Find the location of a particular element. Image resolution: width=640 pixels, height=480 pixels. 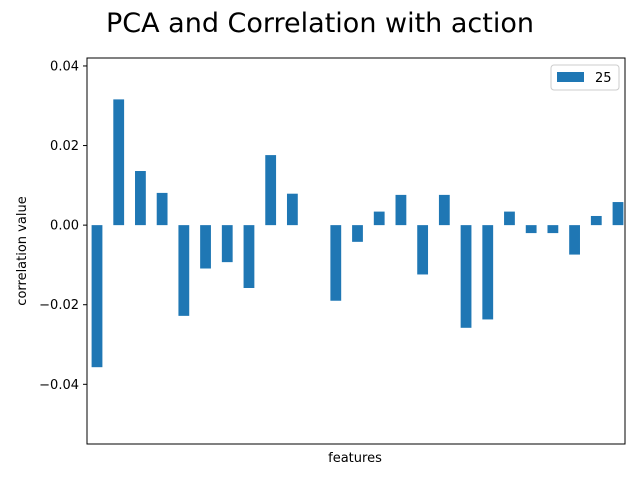

y-tick-label: 0.00 is located at coordinates (64, 226).